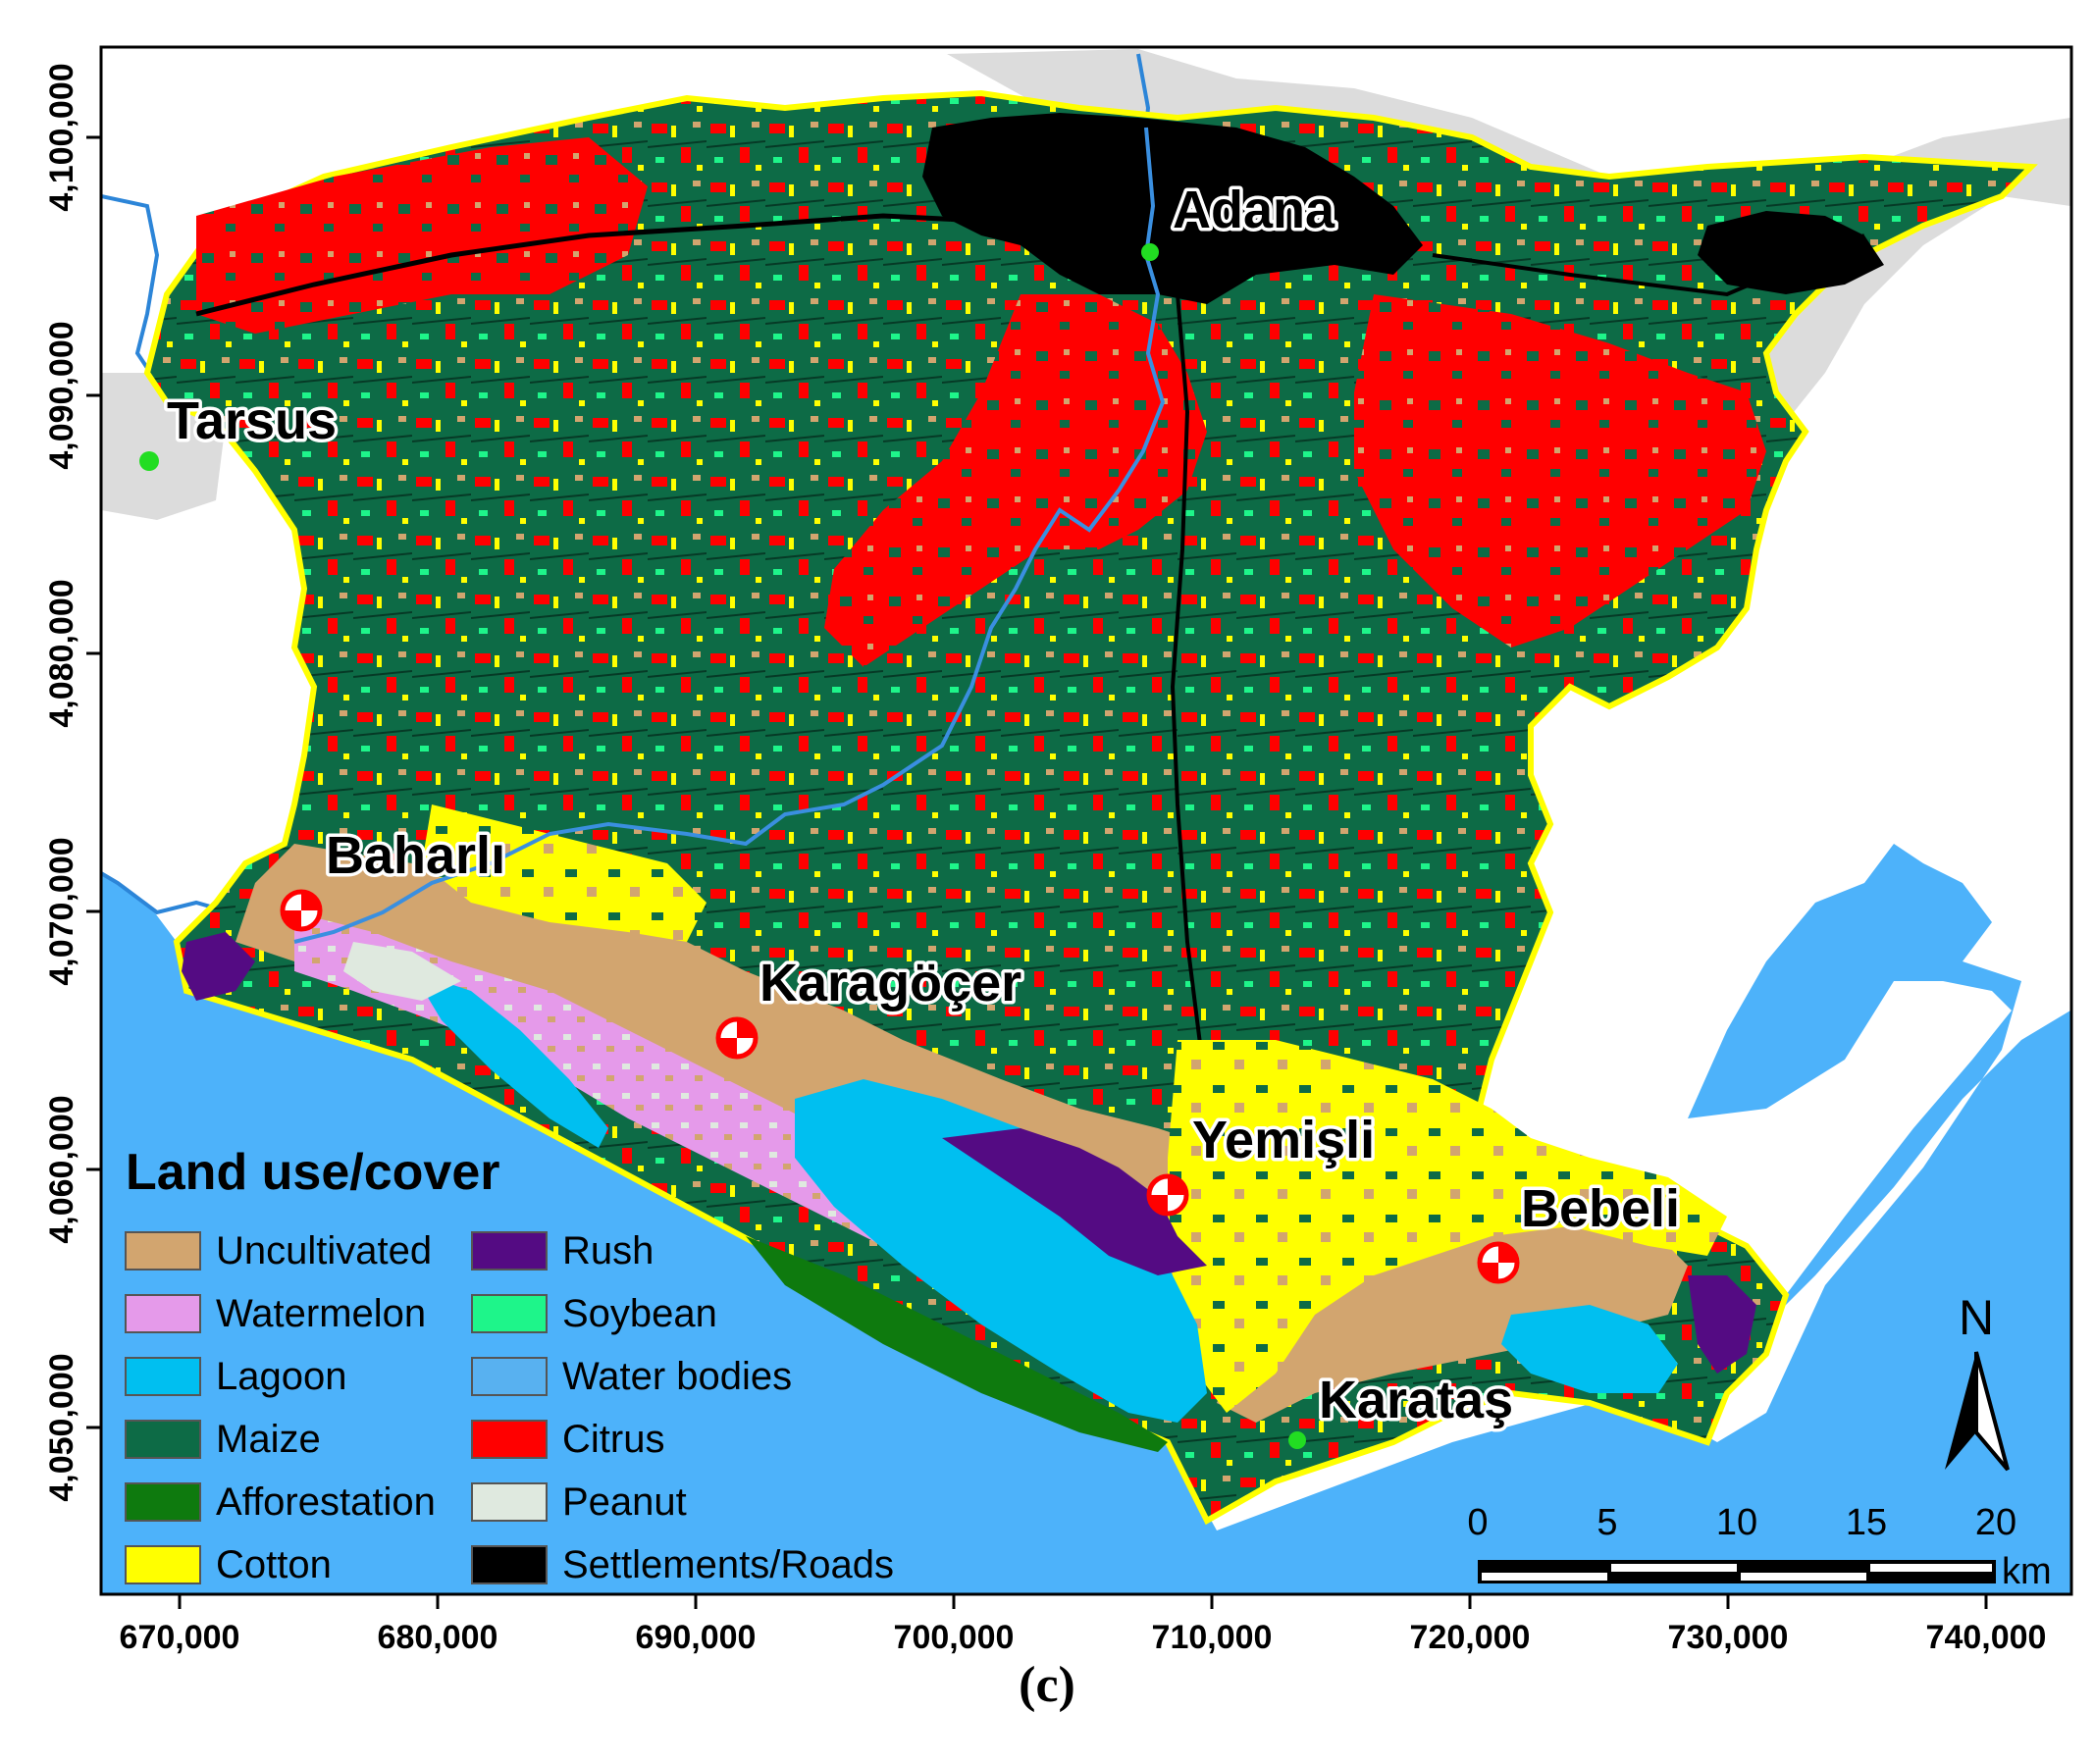 The height and width of the screenshot is (1764, 2094). I want to click on place-label-adana: Adana, so click(1254, 210).